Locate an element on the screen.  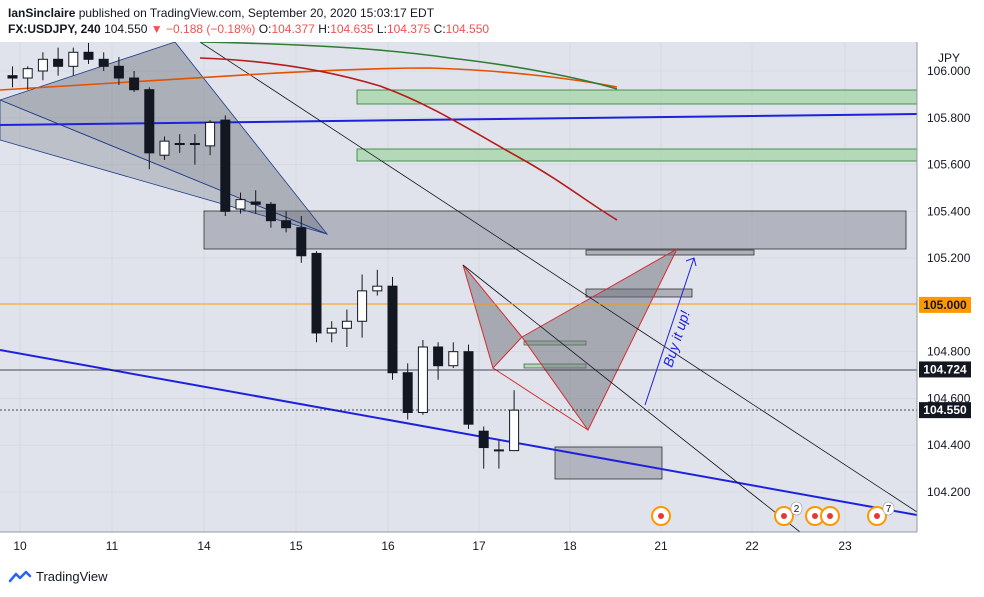
x-tick-label: 18 is located at coordinates (570, 546).